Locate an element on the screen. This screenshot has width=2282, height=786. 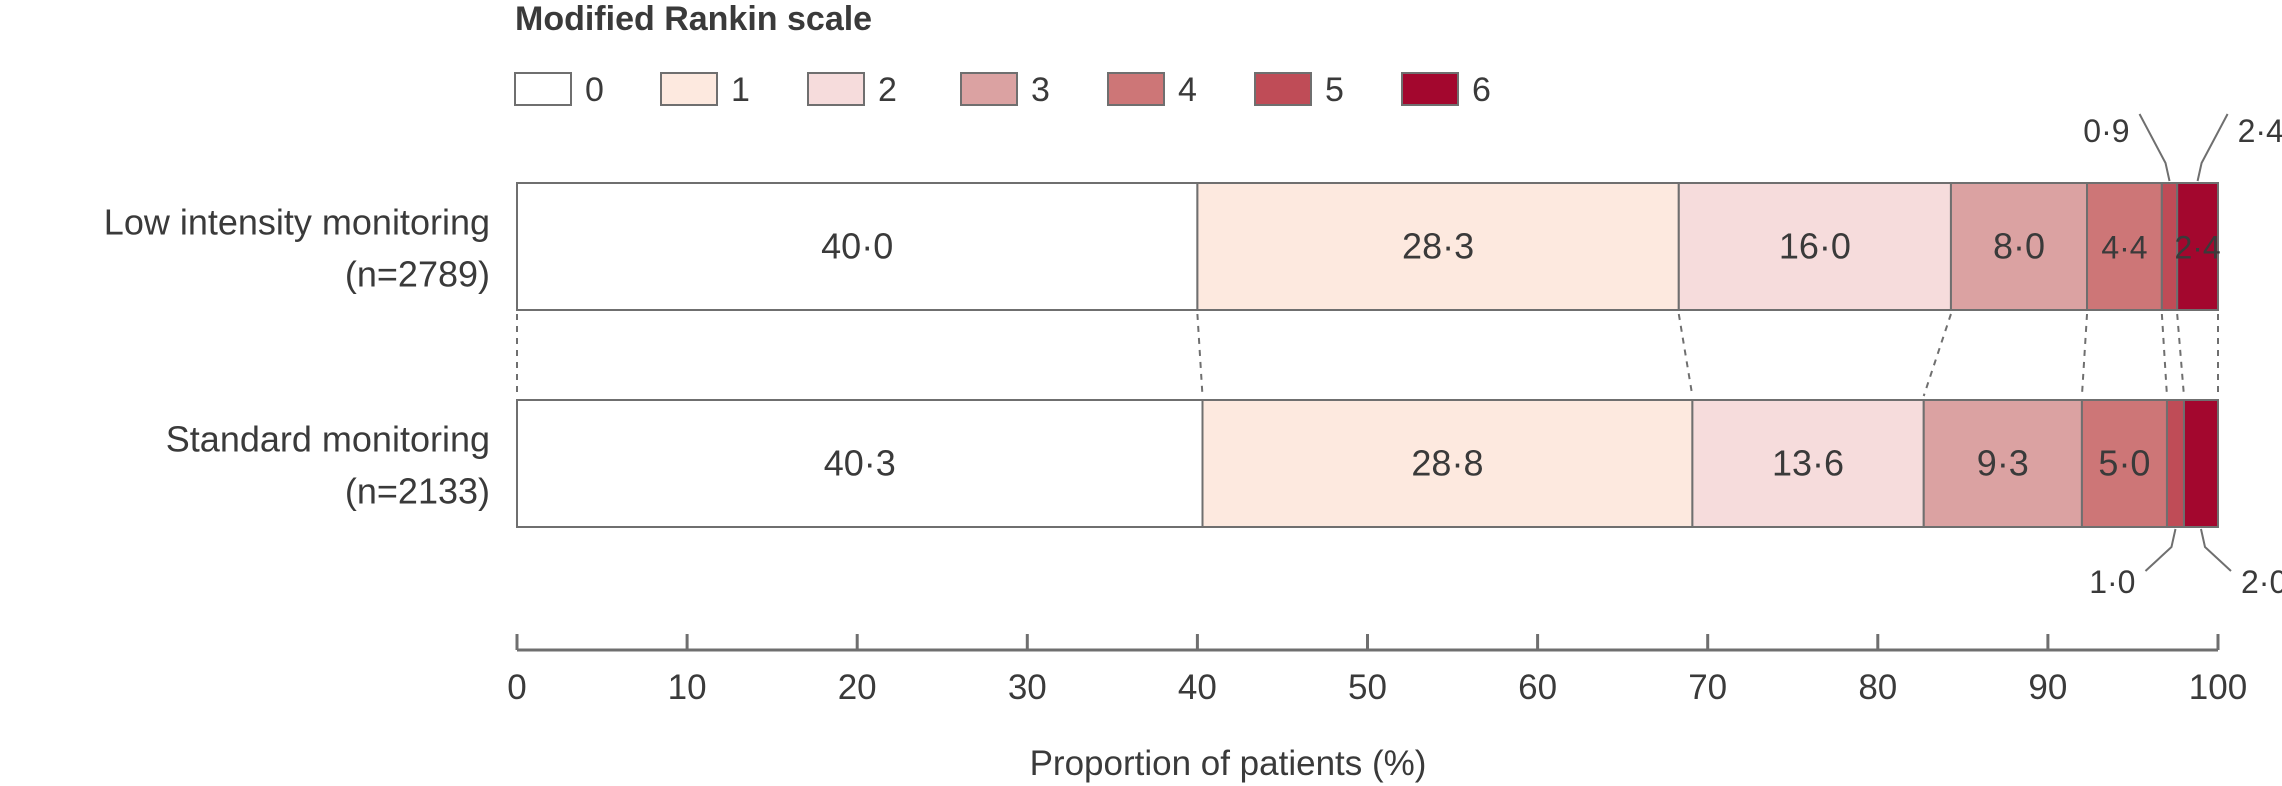
data-label-3: 9·3 is located at coordinates (2003, 463).